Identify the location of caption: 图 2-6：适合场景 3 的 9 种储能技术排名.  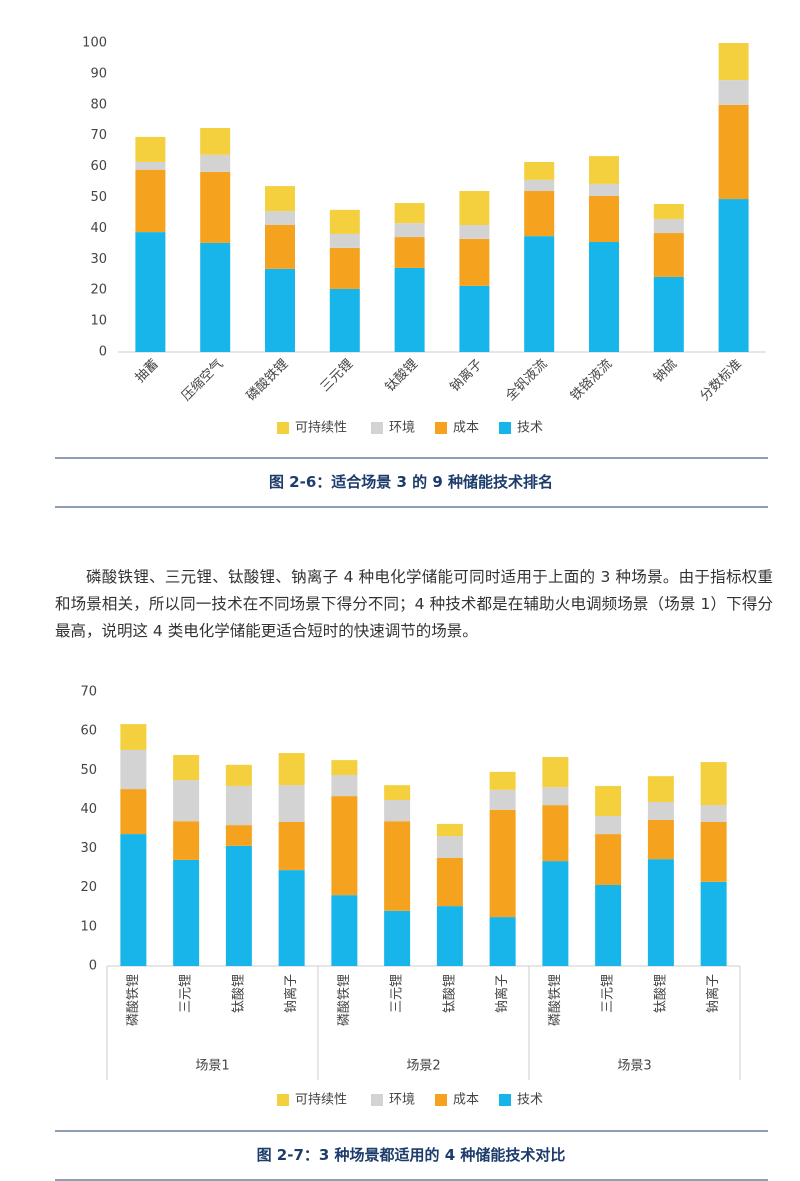
(411, 482).